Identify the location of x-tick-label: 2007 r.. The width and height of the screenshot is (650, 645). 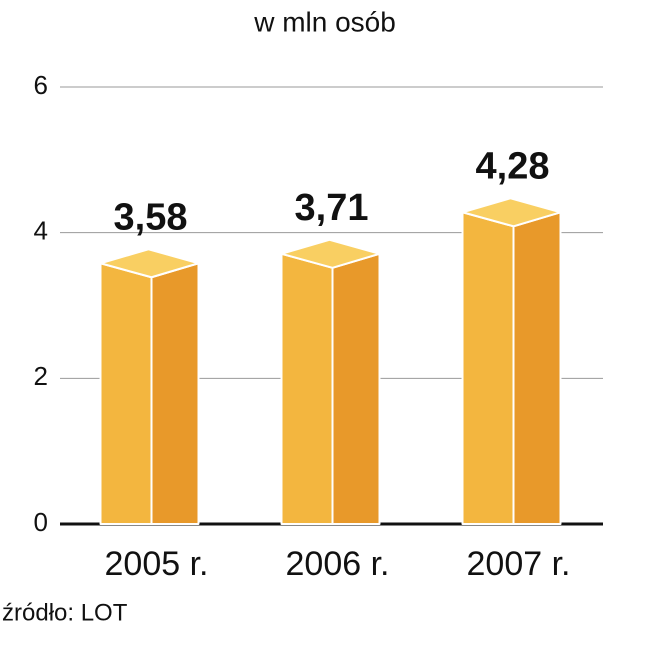
(519, 564).